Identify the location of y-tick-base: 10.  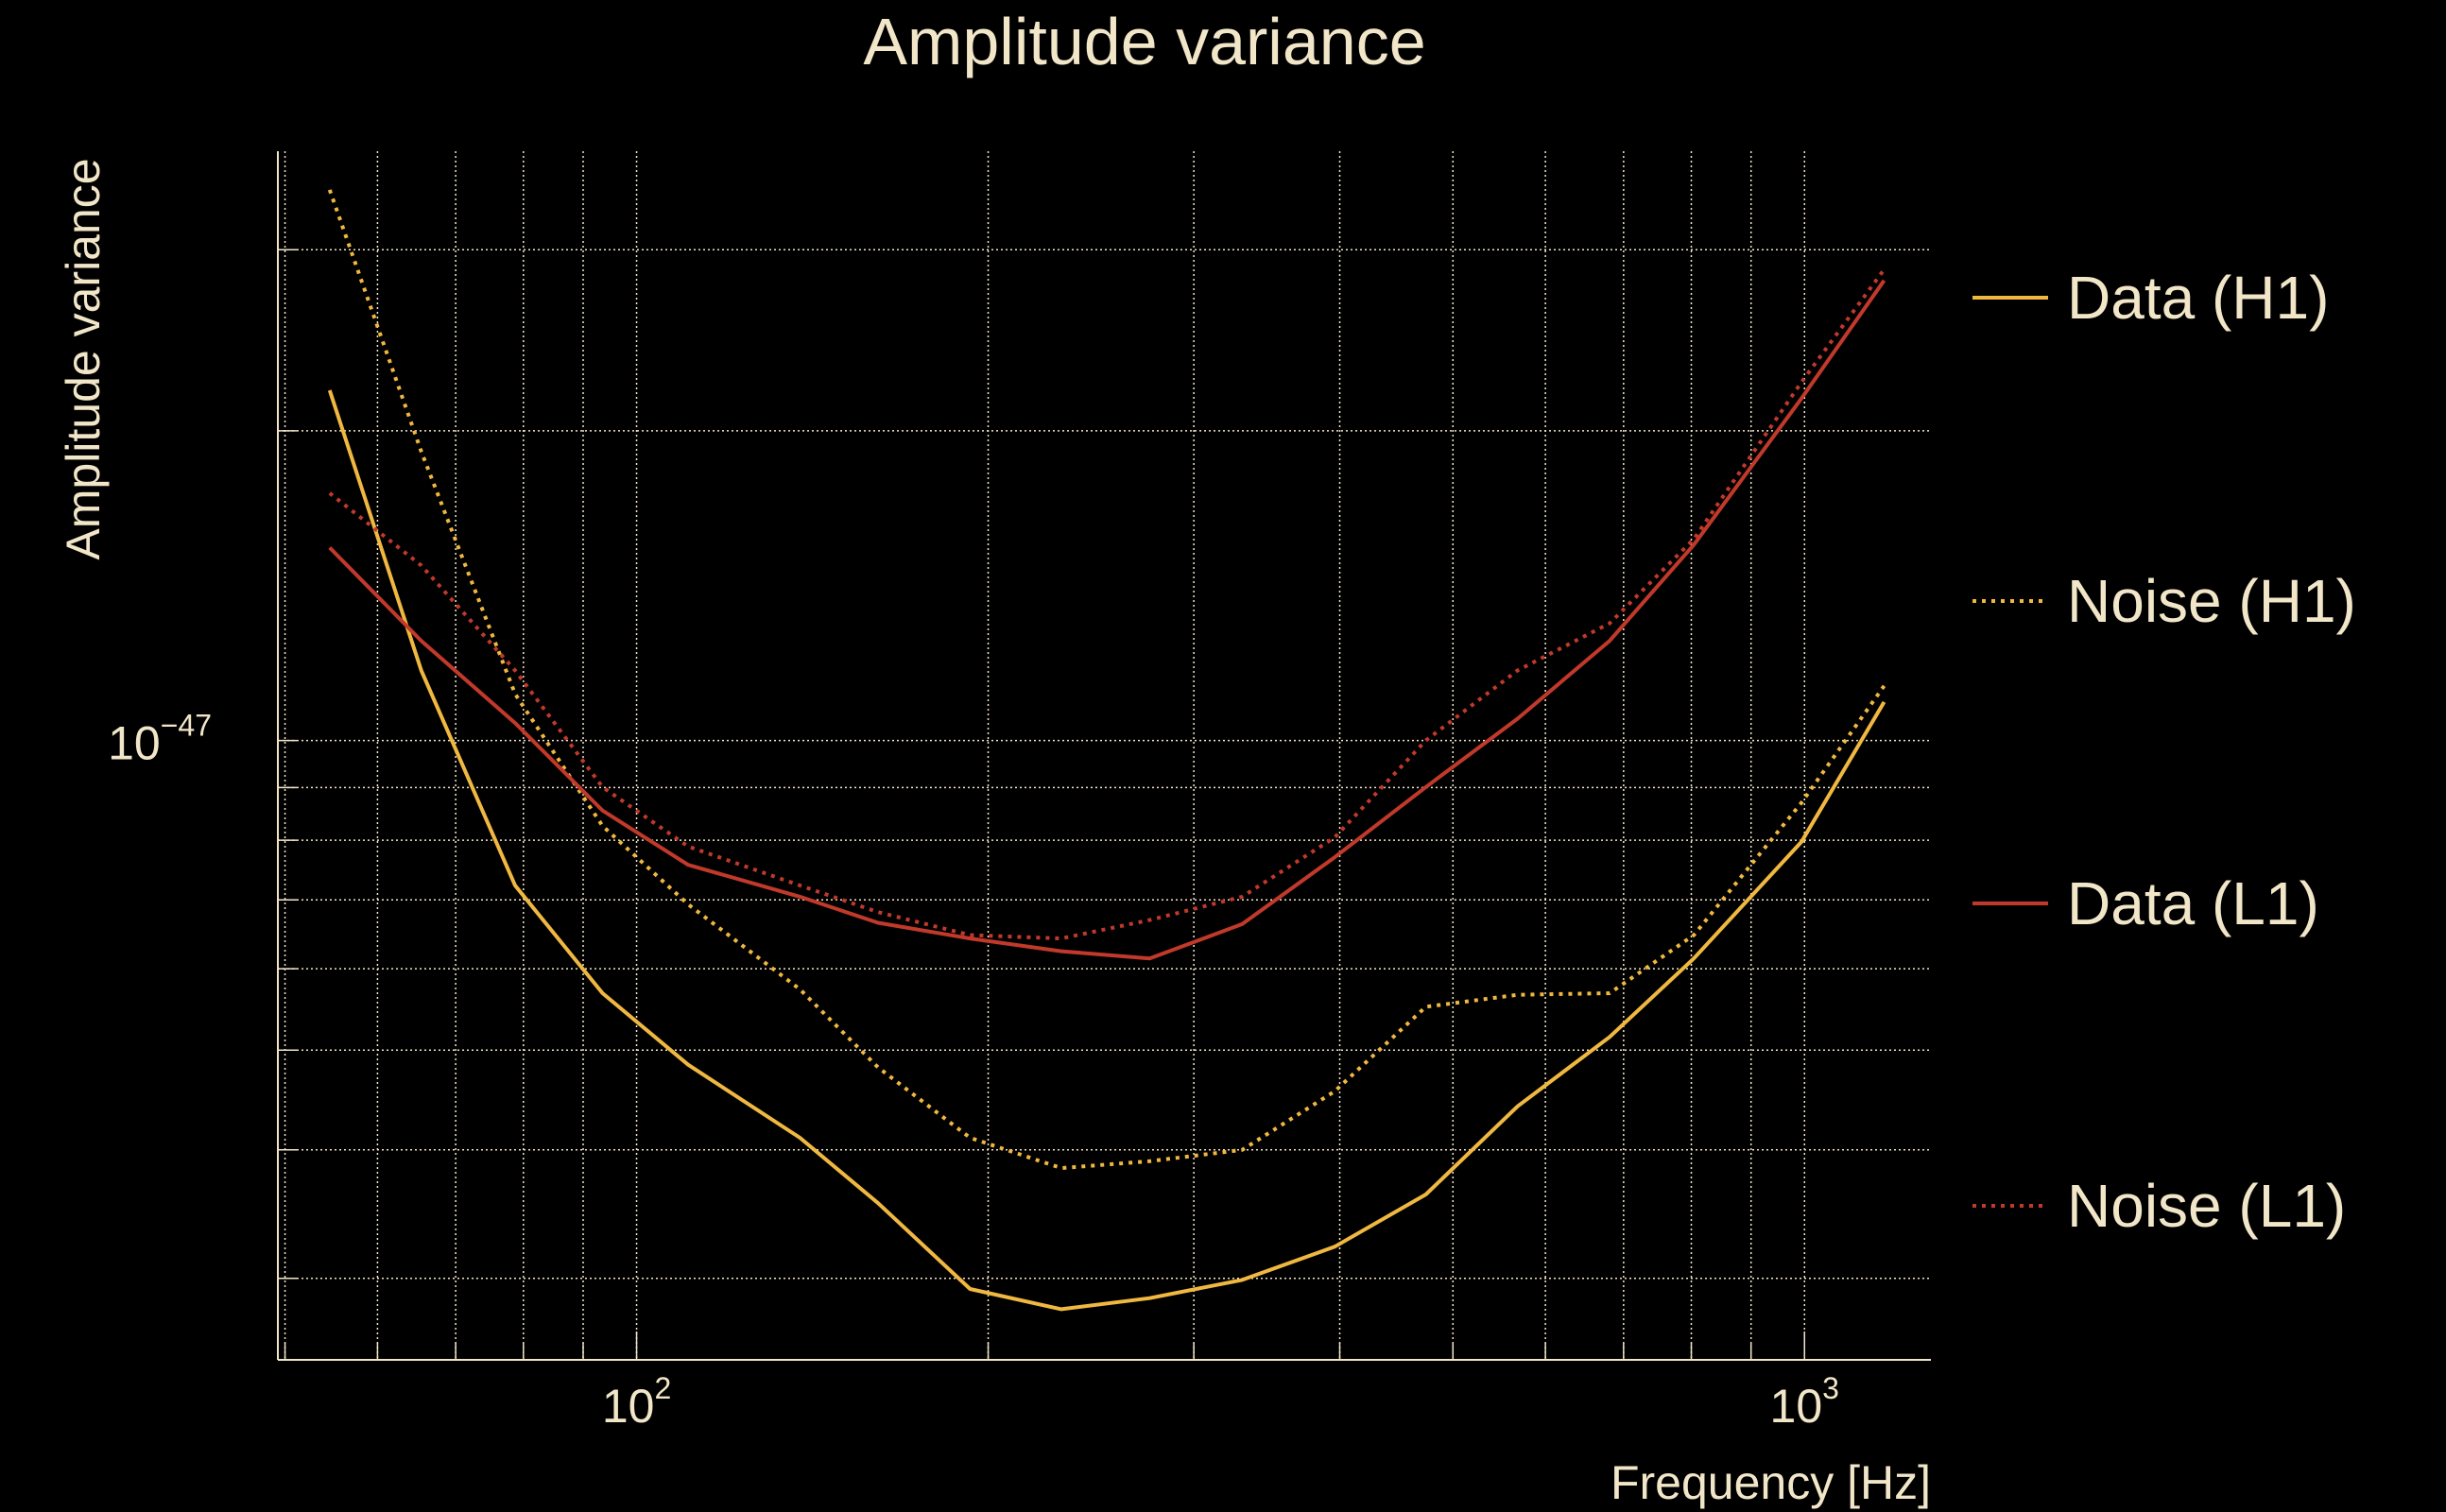
(135, 743).